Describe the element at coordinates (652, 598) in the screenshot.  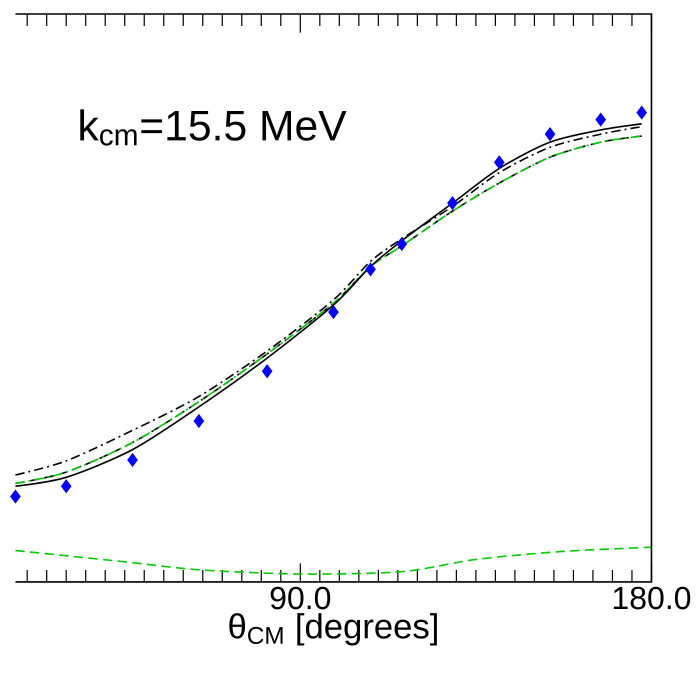
I see `x-tick-label: 180.0` at that location.